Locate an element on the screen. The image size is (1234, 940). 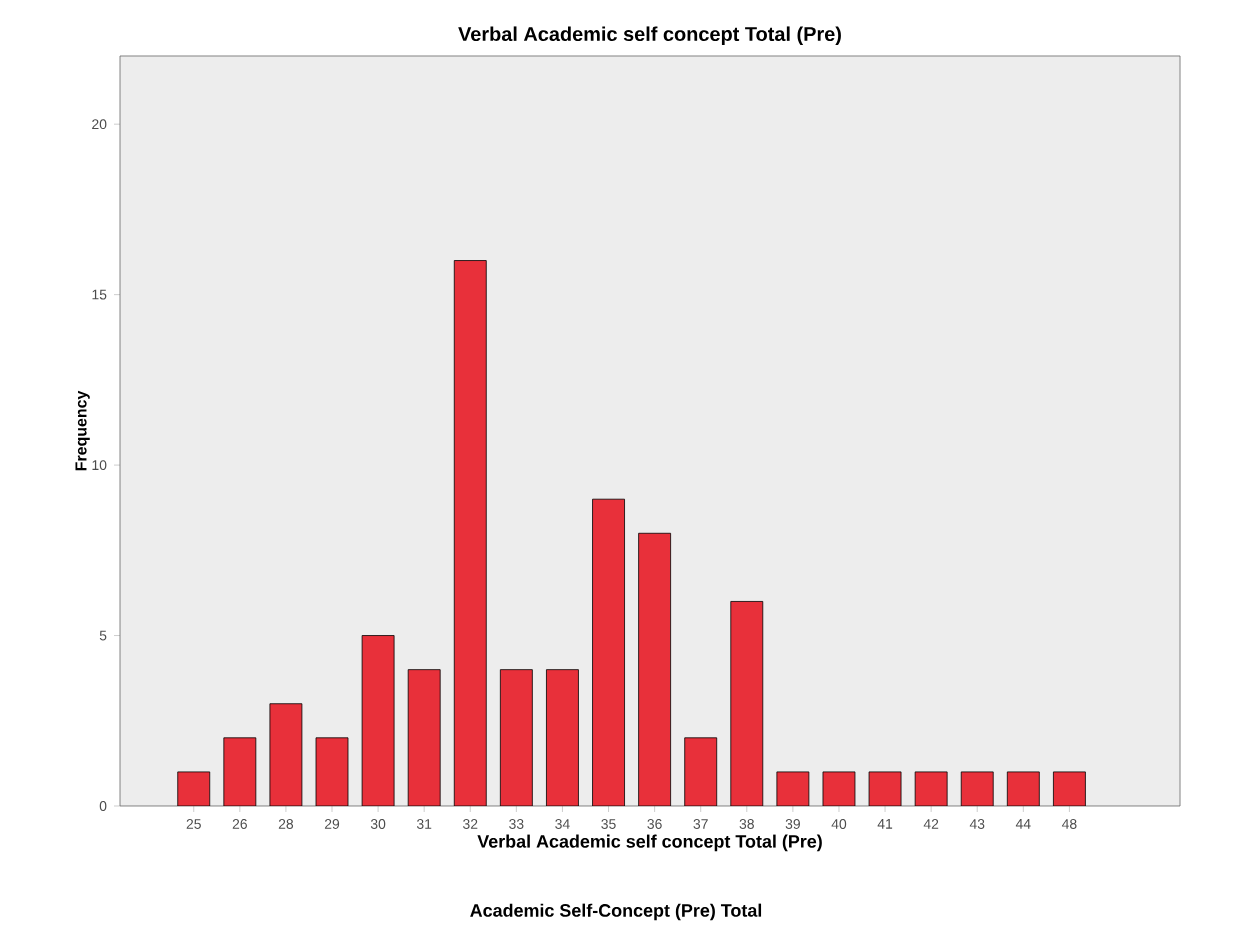
chart-title: Verbal Academic self concept Total (Pre) is located at coordinates (649, 35).